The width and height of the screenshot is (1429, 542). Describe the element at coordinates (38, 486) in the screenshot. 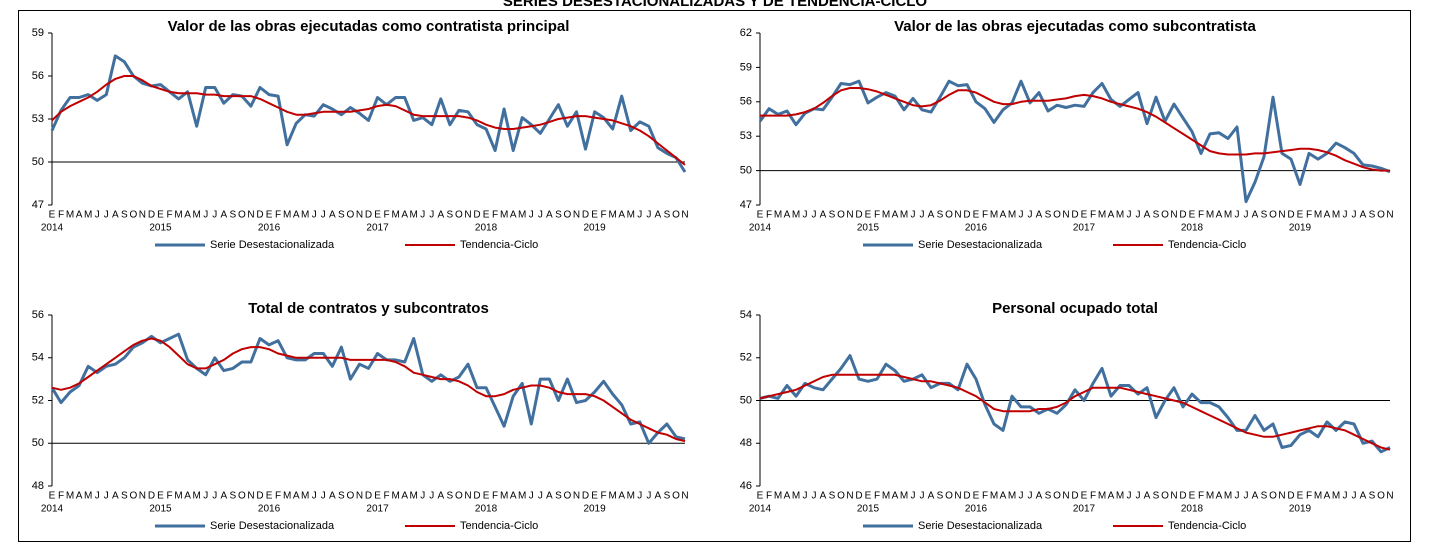

I see `y-tick-label: 48` at that location.